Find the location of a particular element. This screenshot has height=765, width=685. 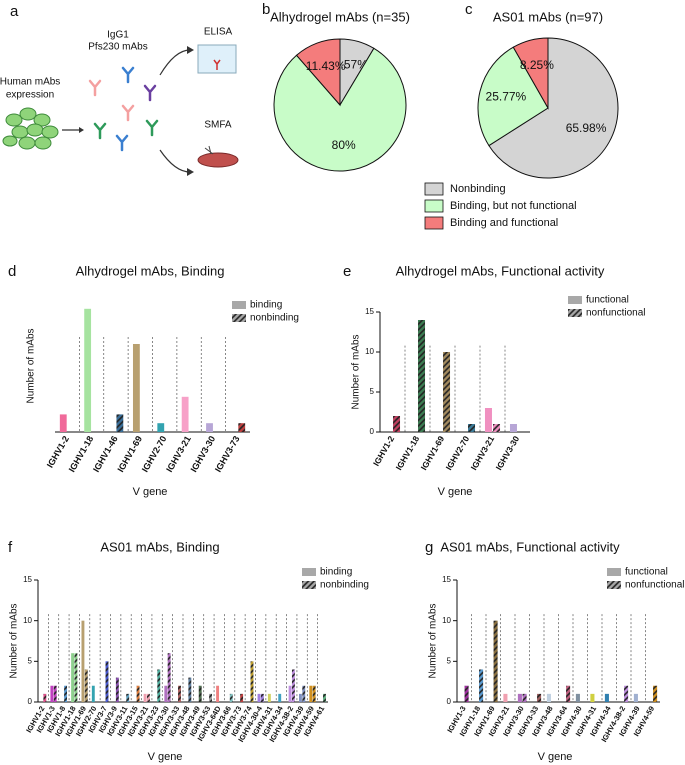

chart-title: AS01 mAbs (n=97) is located at coordinates (548, 16).